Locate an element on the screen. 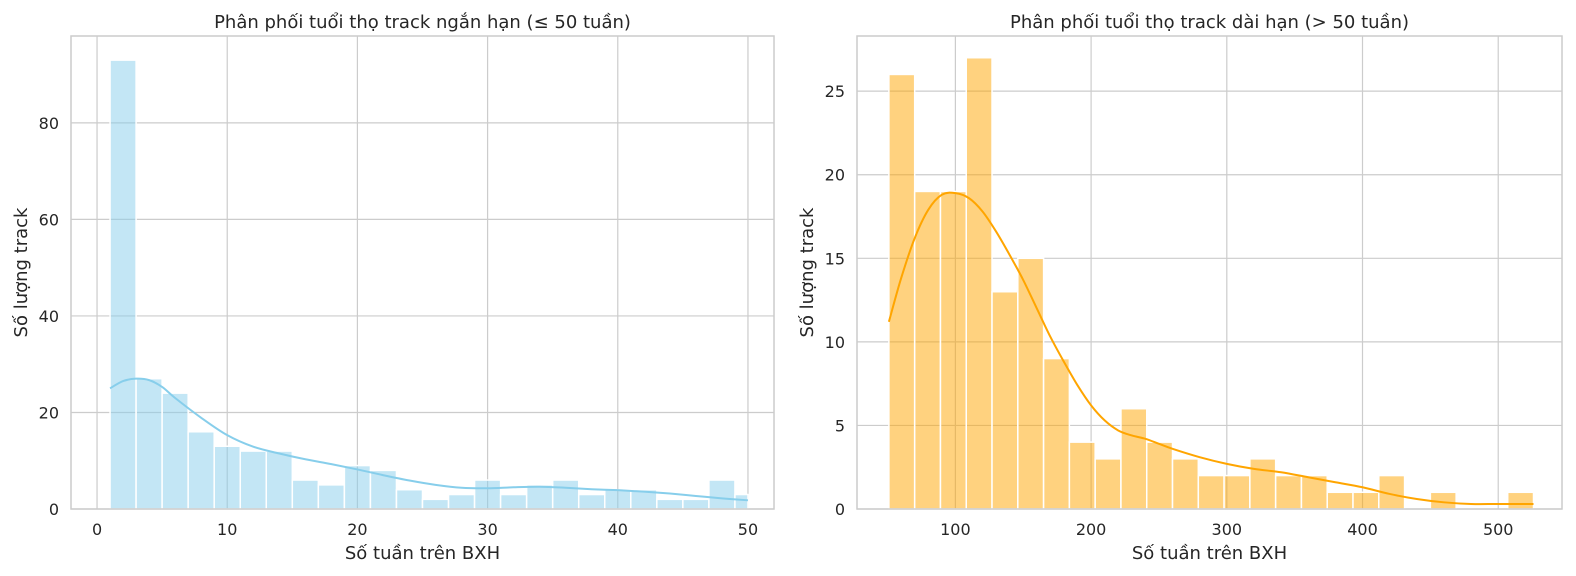  y-tick-label: 5 is located at coordinates (840, 425).